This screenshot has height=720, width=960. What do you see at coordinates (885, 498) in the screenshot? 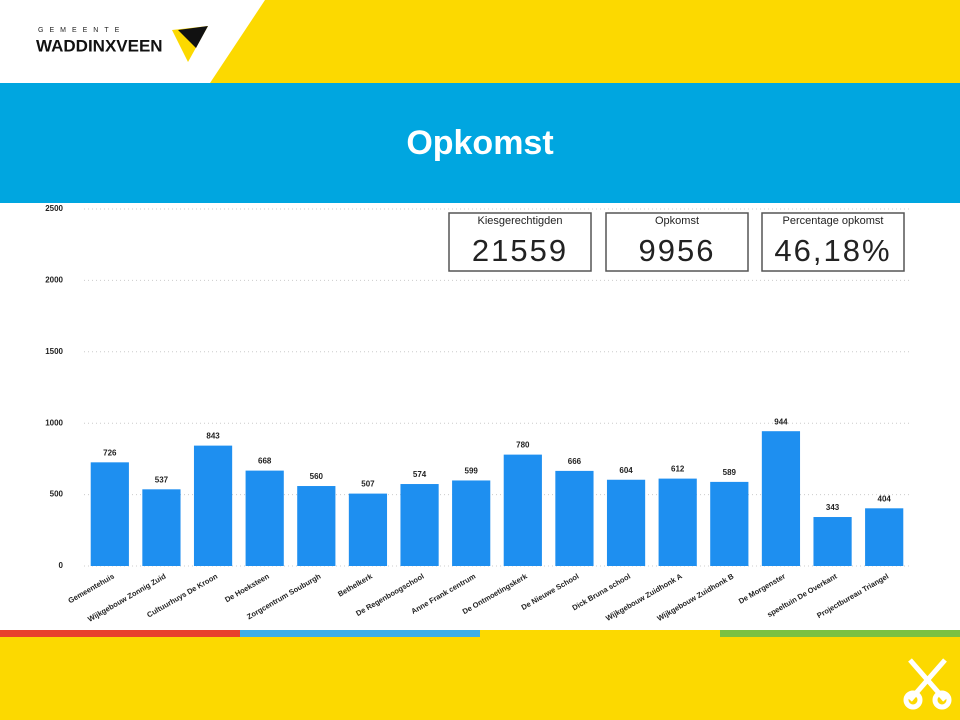
I see `value-label: 404` at bounding box center [885, 498].